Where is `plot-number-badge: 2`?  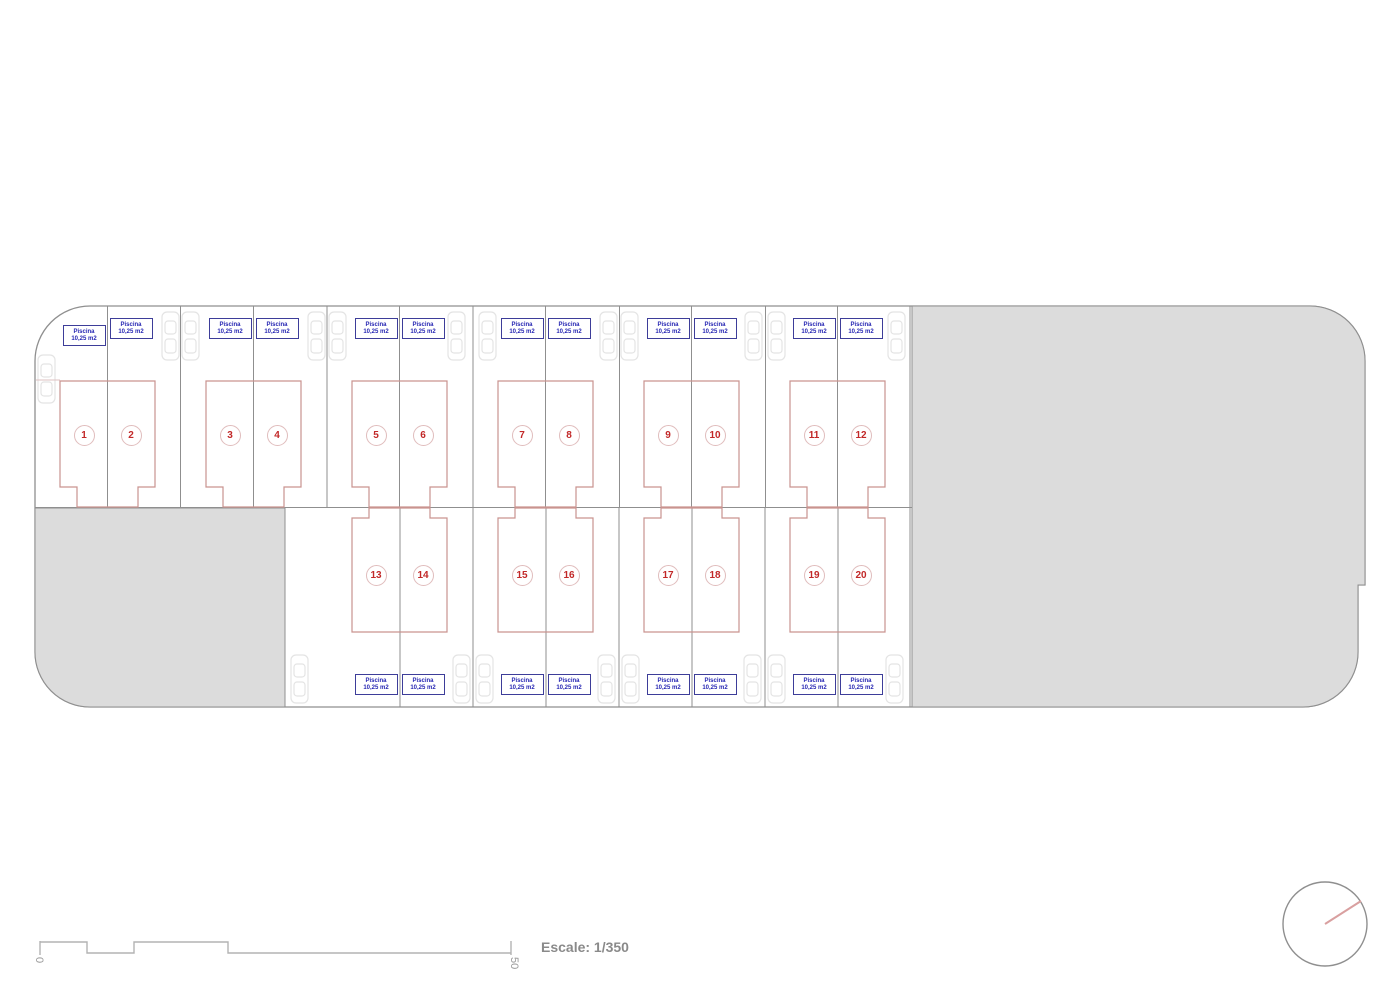
plot-number-badge: 2 is located at coordinates (131, 435).